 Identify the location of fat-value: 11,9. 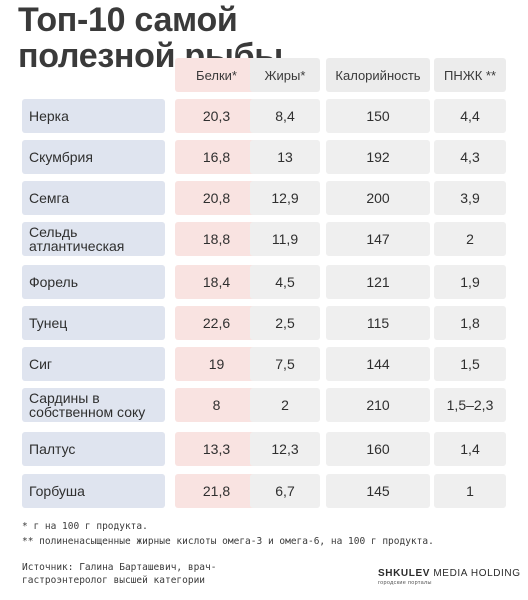
(285, 239).